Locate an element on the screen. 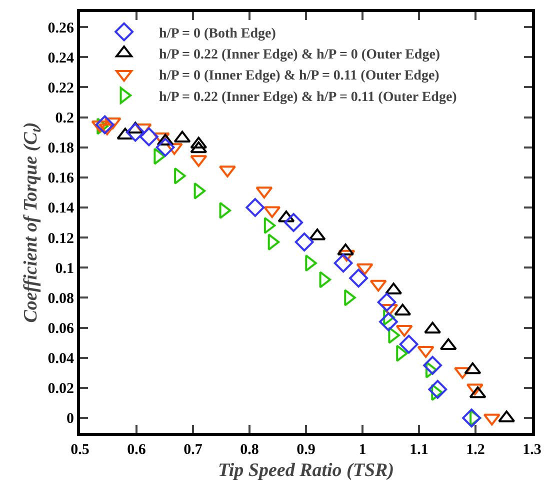  x-tick-label: 1.2 is located at coordinates (475, 450).